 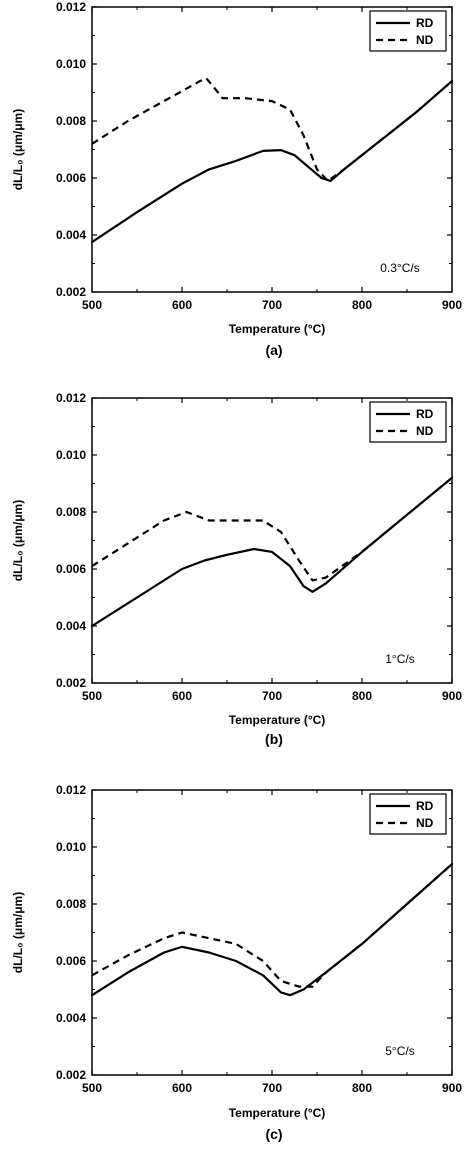 What do you see at coordinates (274, 739) in the screenshot?
I see `panel-label: (b)` at bounding box center [274, 739].